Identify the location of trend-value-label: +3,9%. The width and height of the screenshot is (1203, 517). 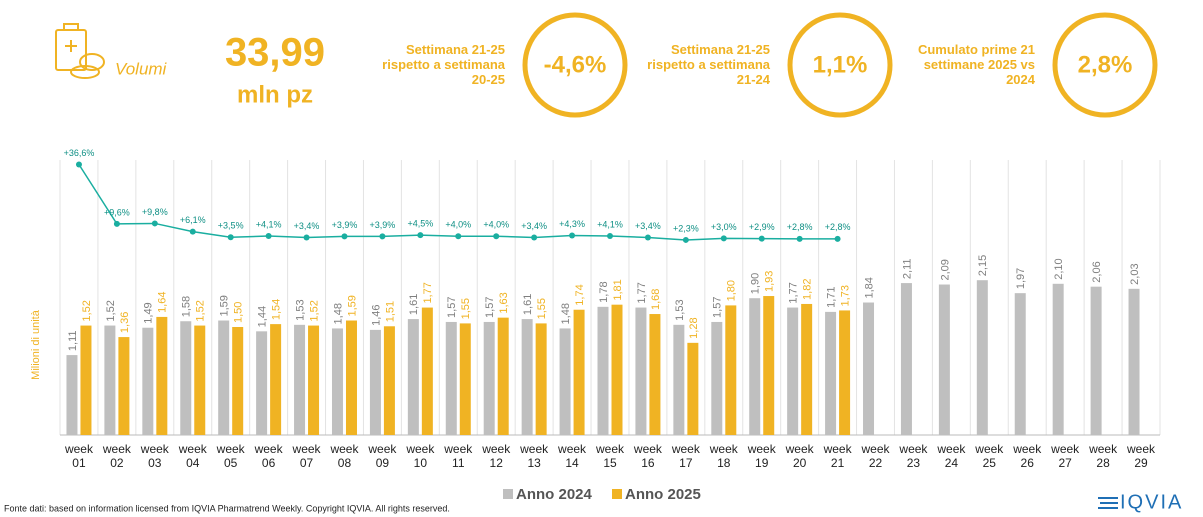
(345, 225).